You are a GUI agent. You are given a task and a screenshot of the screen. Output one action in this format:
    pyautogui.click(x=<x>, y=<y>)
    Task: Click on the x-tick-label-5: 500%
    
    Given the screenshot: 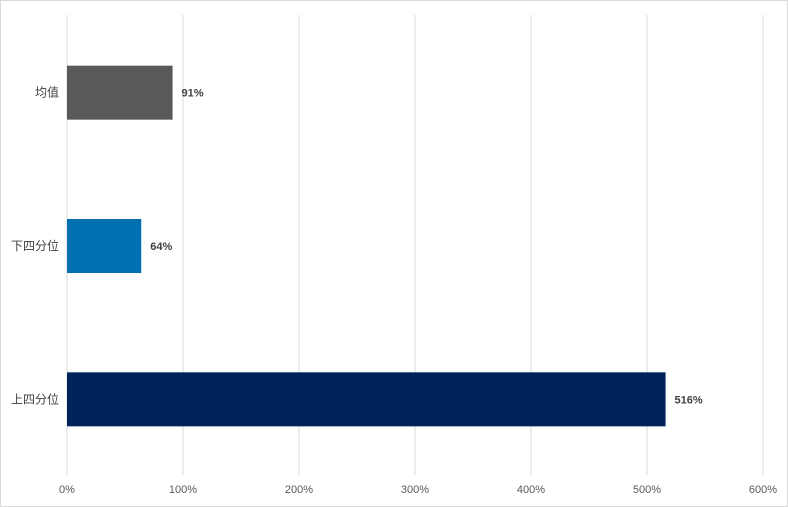 What is the action you would take?
    pyautogui.click(x=647, y=490)
    